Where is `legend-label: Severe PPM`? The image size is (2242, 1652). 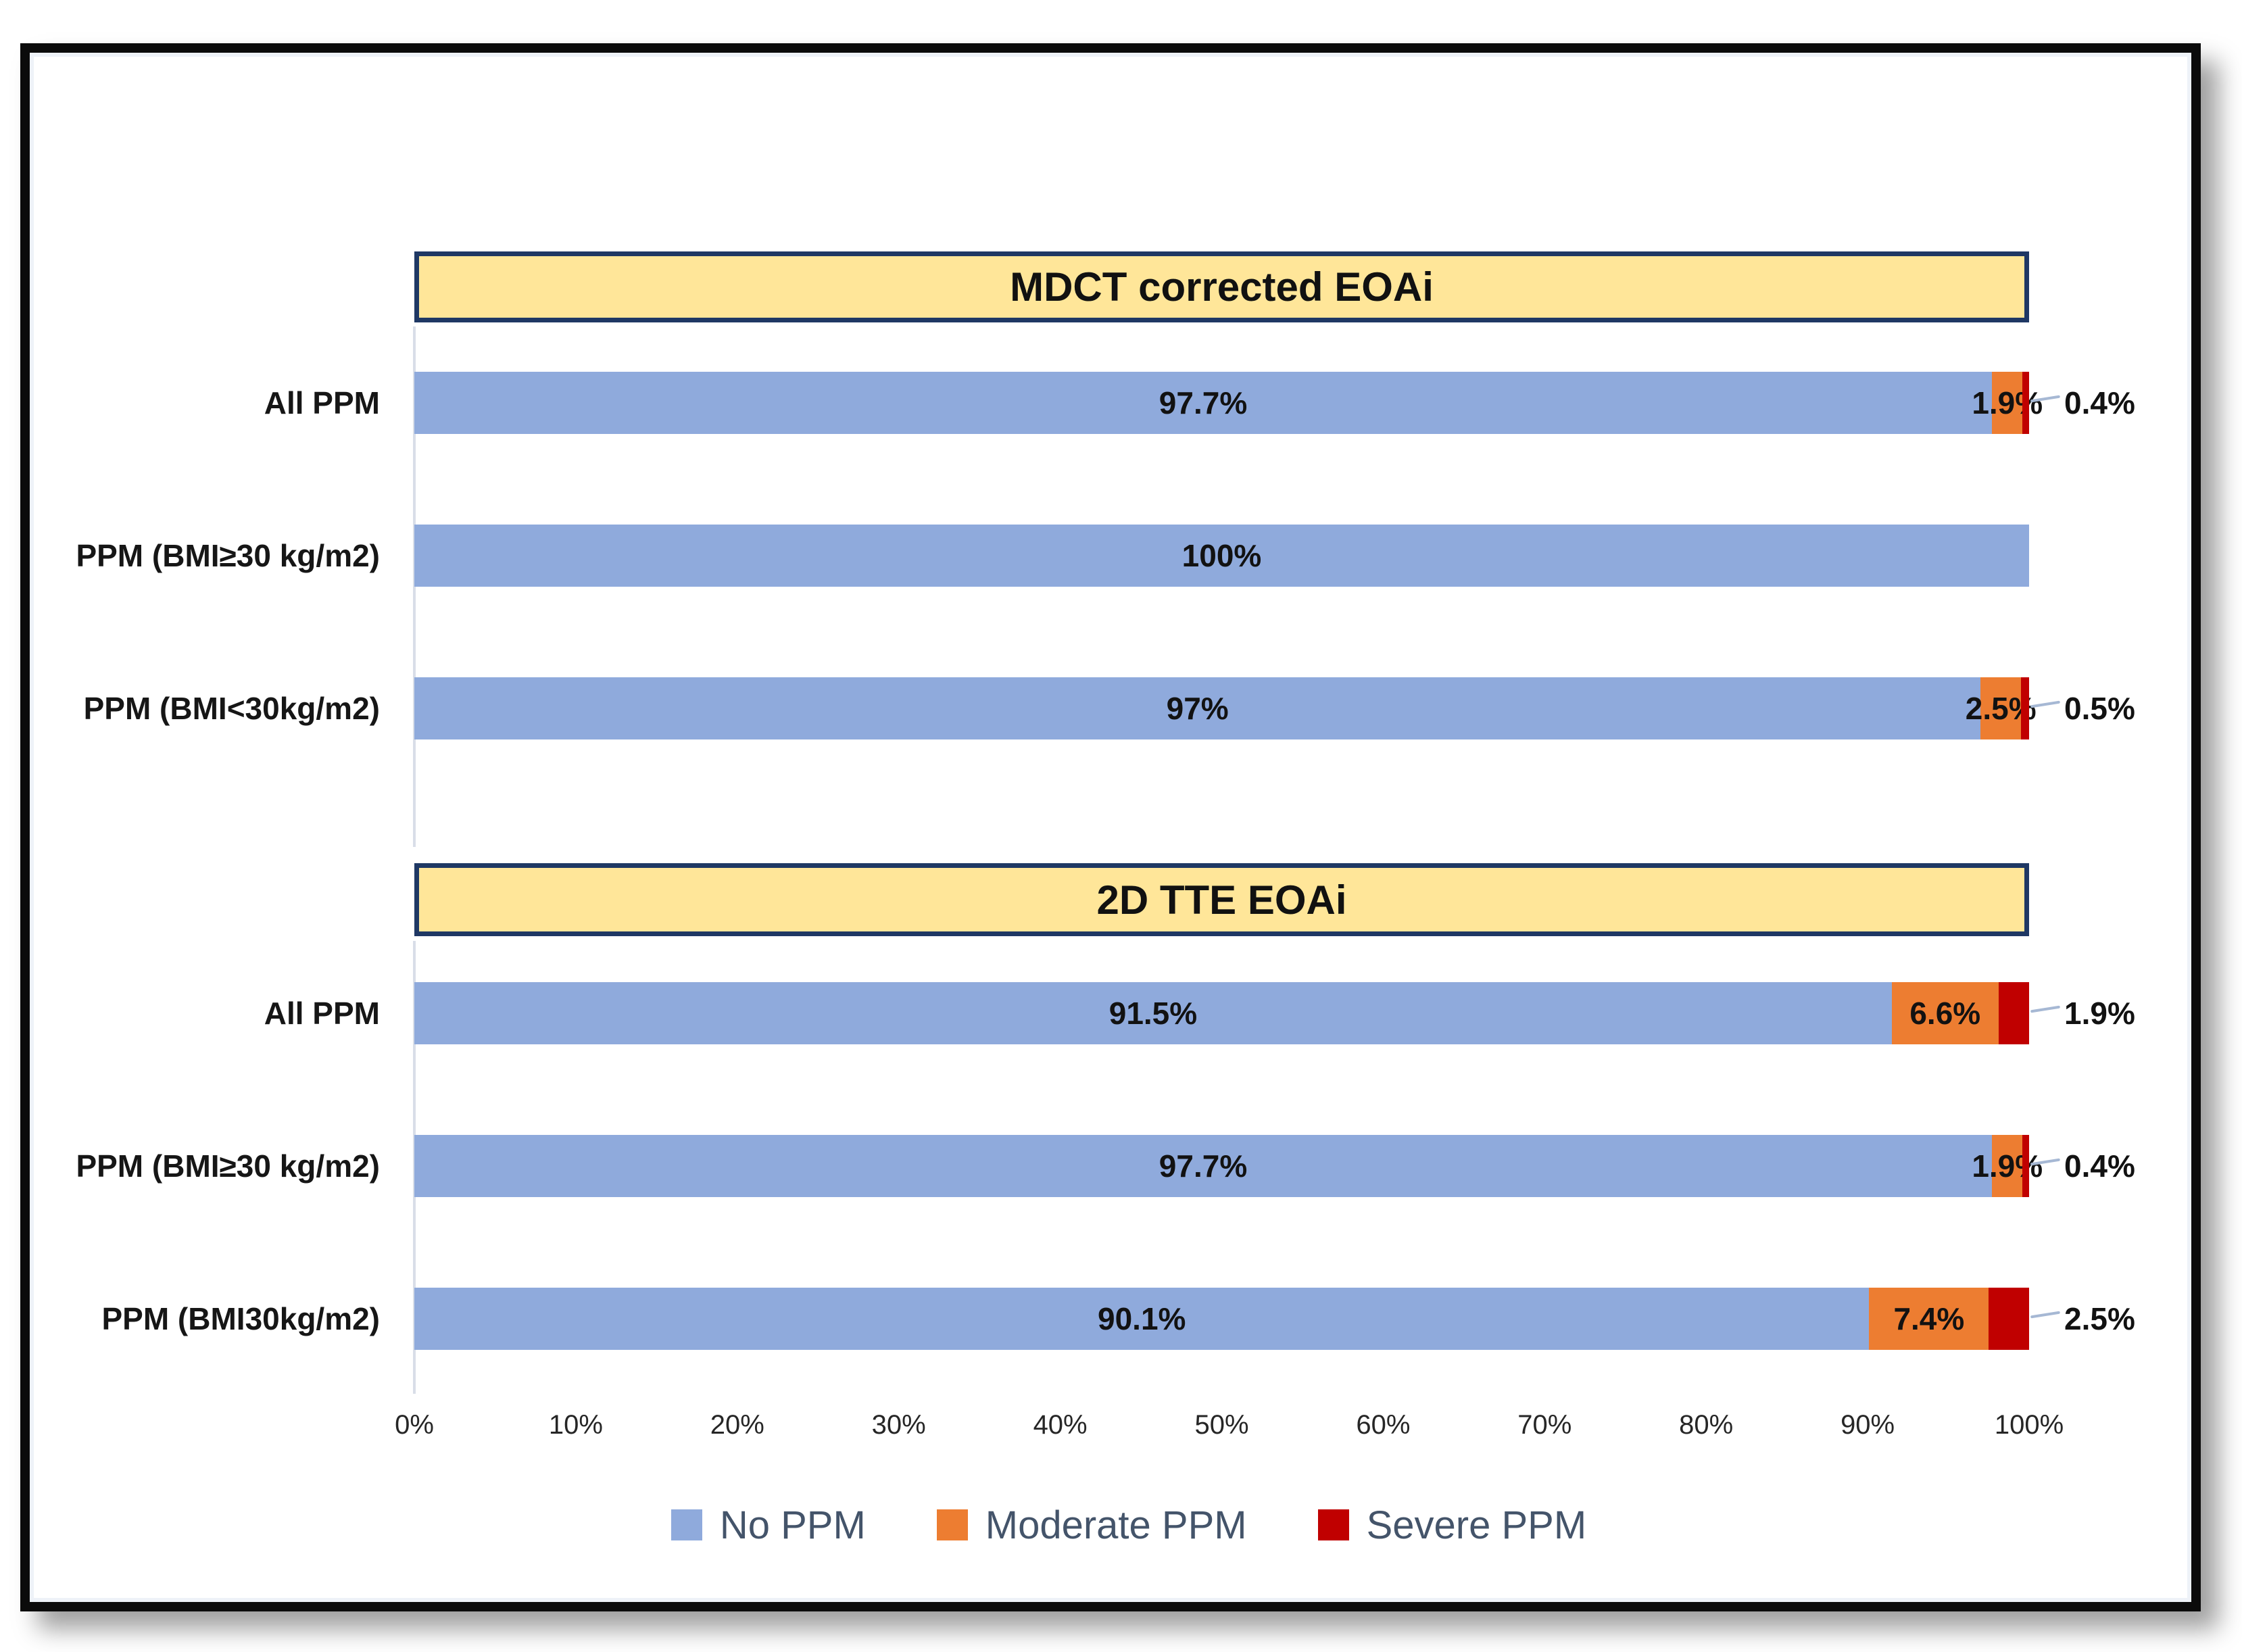
legend-label: Severe PPM is located at coordinates (1476, 1525).